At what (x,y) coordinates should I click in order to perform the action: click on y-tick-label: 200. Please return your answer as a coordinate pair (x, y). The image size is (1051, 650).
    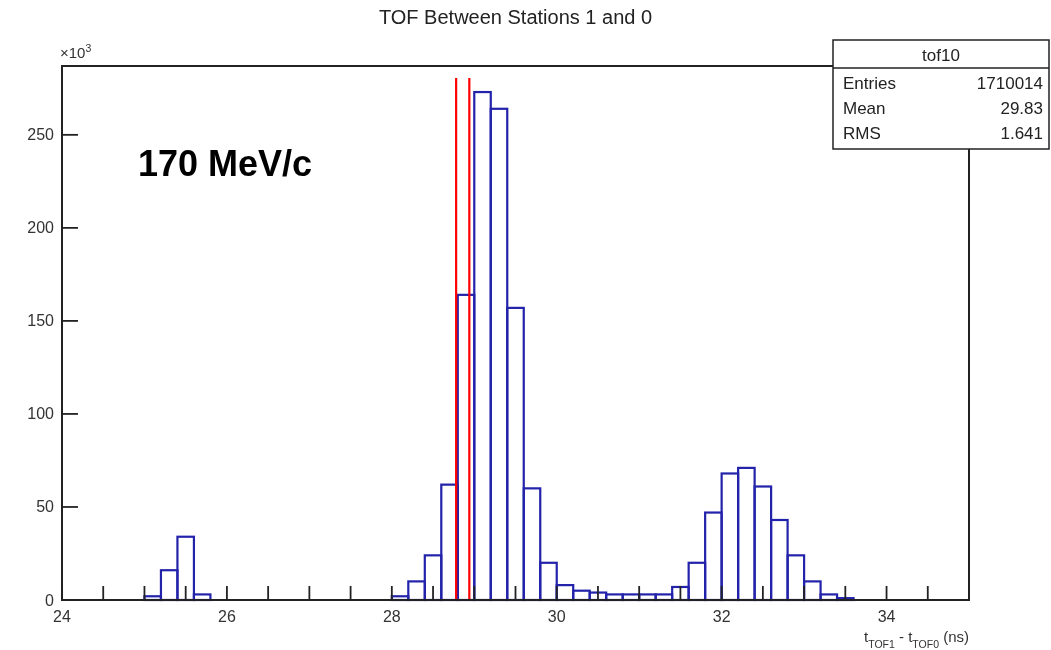
    Looking at the image, I should click on (41, 228).